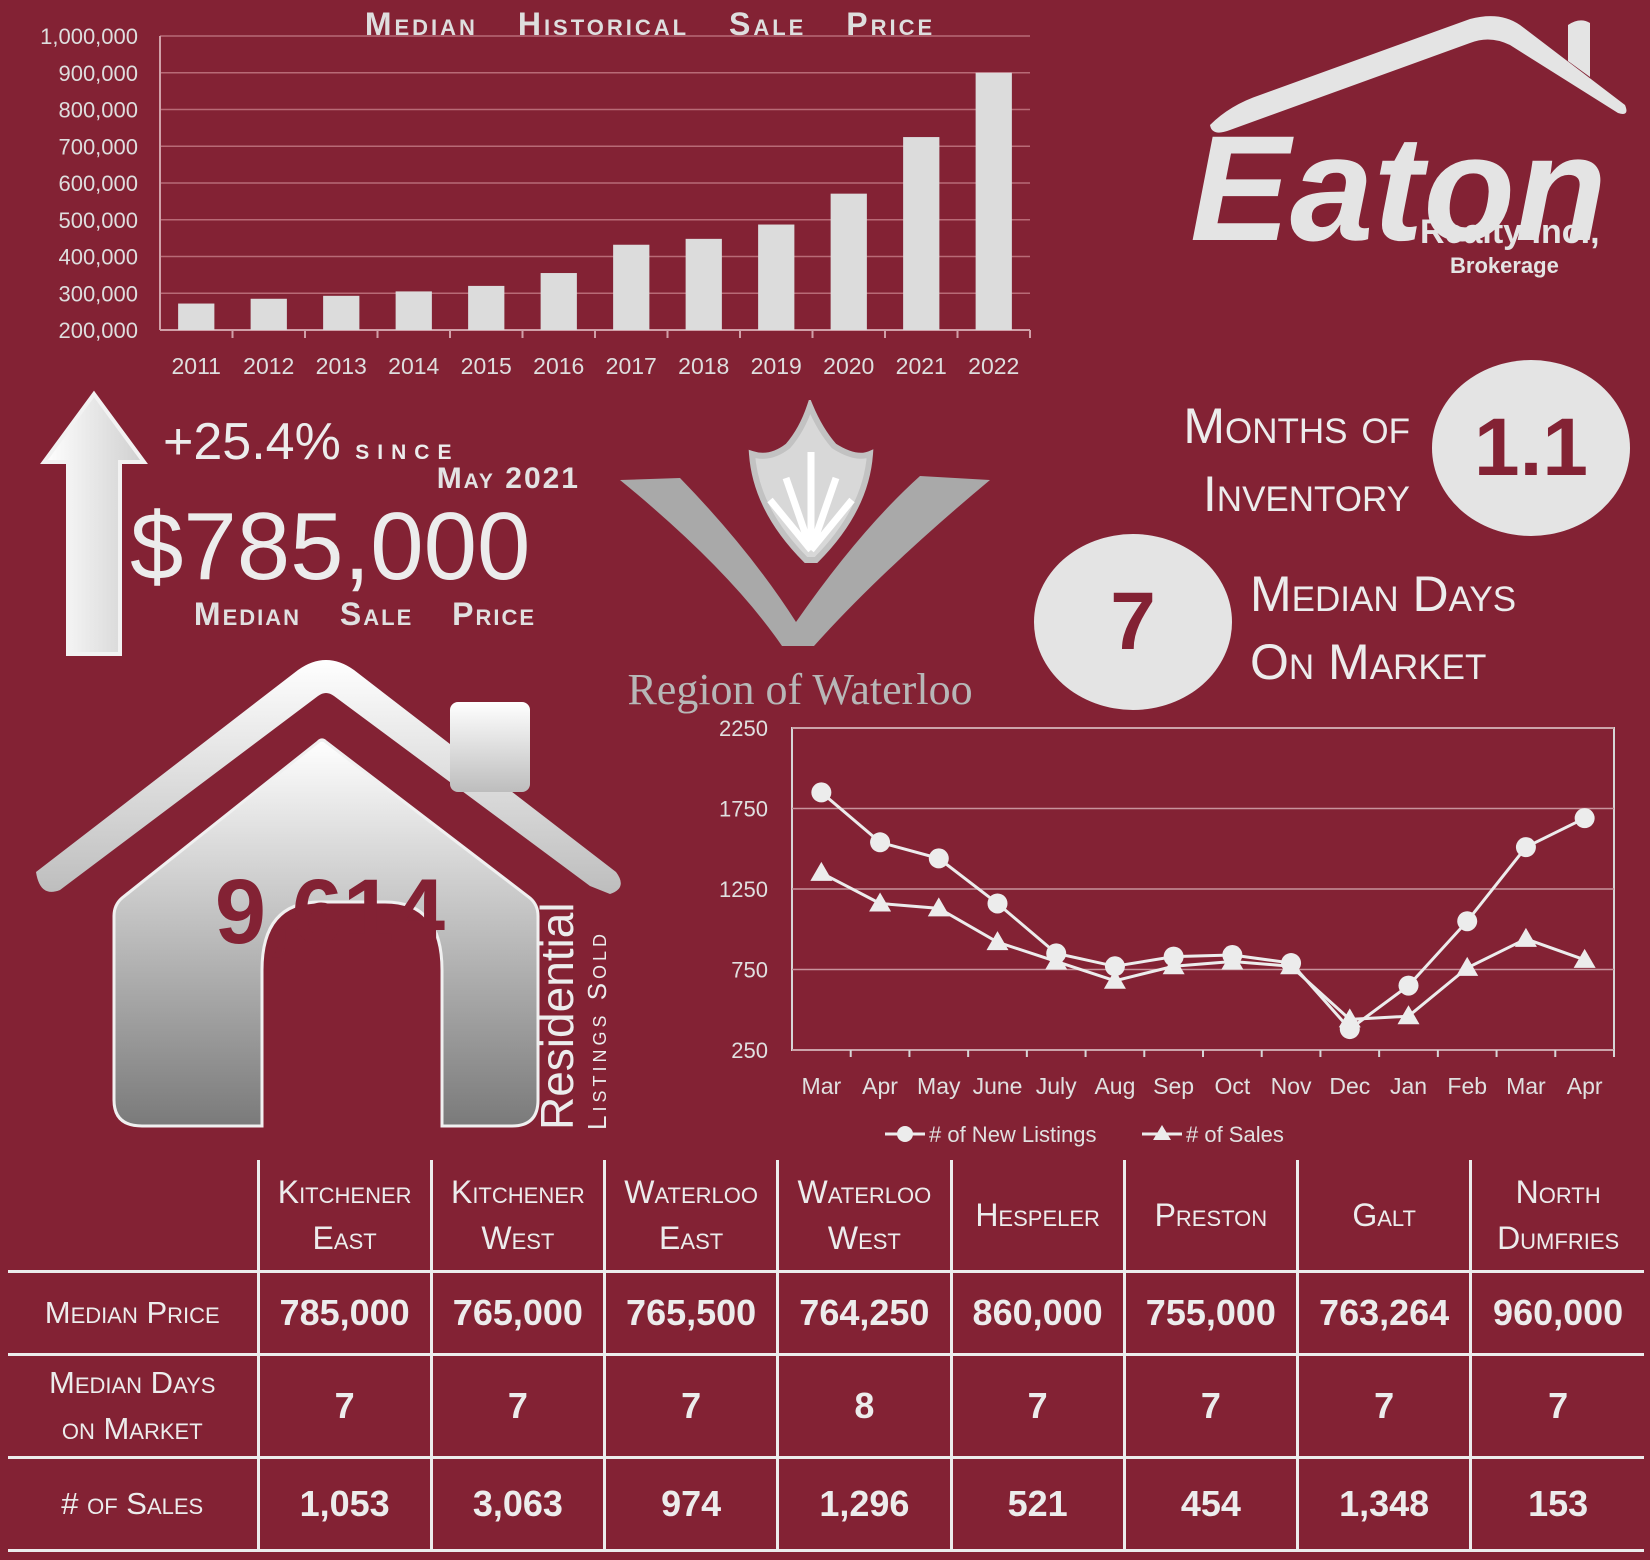 The image size is (1650, 1560). What do you see at coordinates (1368, 662) in the screenshot?
I see `mdom-label-line2: On Market` at bounding box center [1368, 662].